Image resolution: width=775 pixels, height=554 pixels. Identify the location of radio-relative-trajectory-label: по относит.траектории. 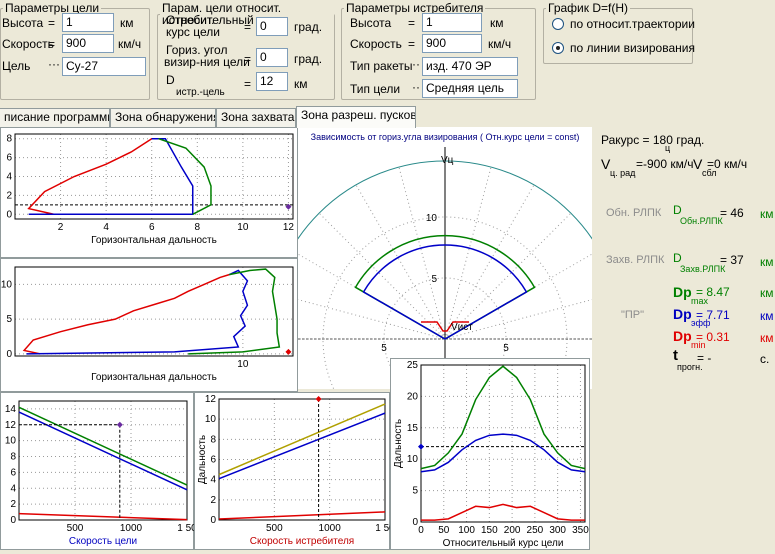
(632, 24).